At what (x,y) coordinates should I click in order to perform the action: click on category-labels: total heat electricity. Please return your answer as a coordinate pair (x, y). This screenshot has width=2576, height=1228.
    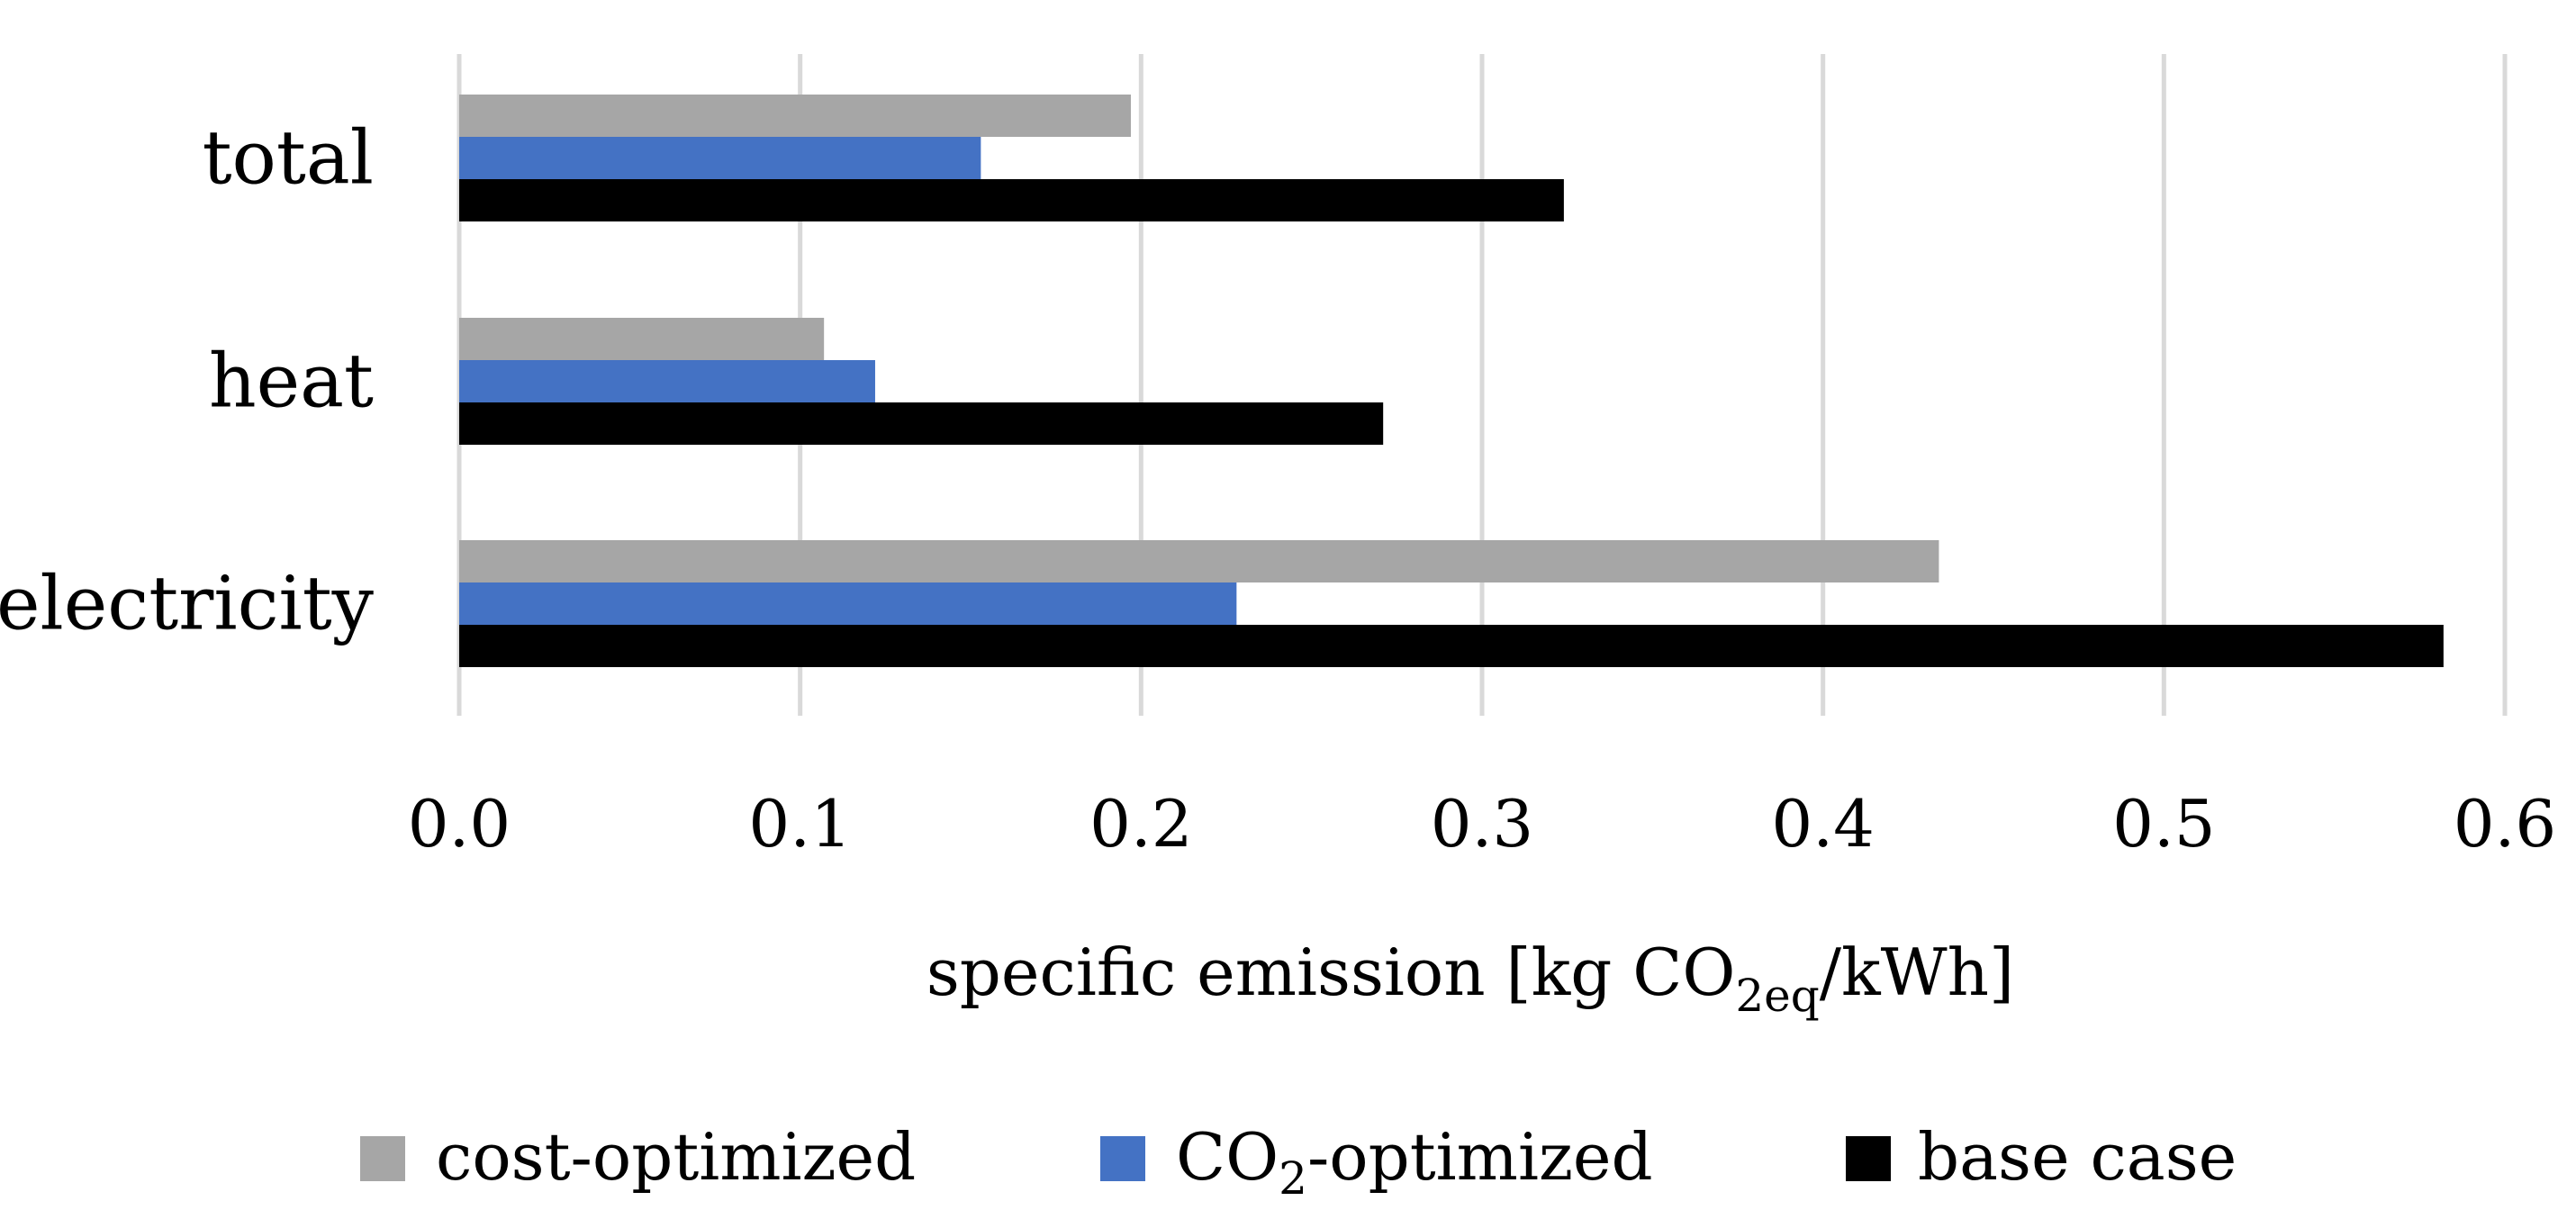
    Looking at the image, I should click on (187, 381).